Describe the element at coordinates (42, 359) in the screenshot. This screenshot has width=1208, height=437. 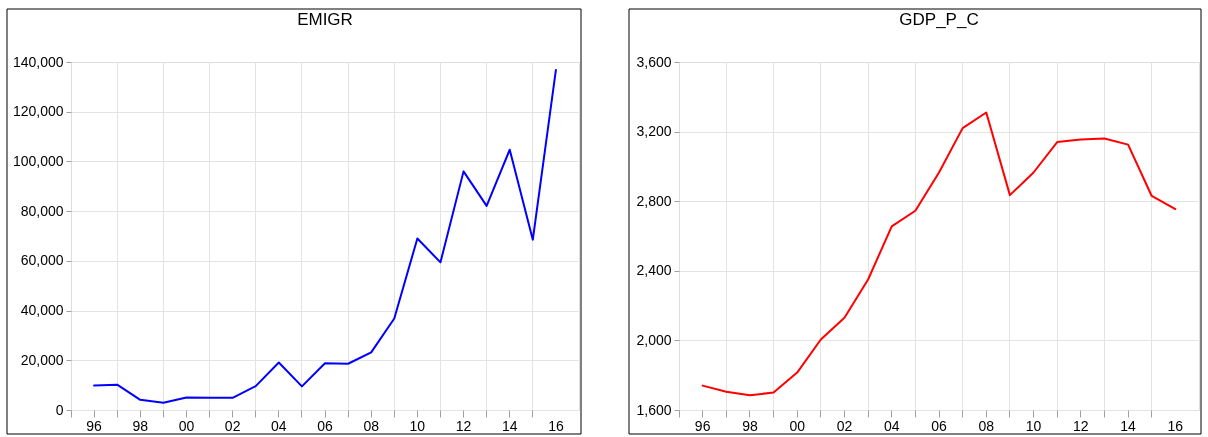
I see `y-tick-label: 20,000` at that location.